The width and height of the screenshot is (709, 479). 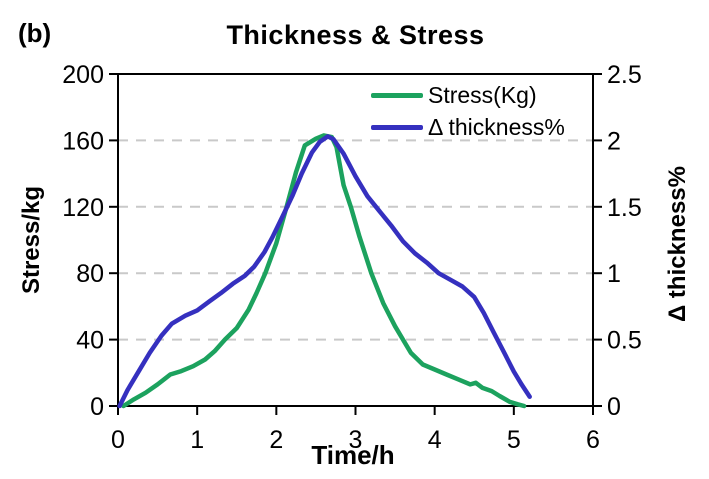 I want to click on x-tick-label-4: 4, so click(x=435, y=440).